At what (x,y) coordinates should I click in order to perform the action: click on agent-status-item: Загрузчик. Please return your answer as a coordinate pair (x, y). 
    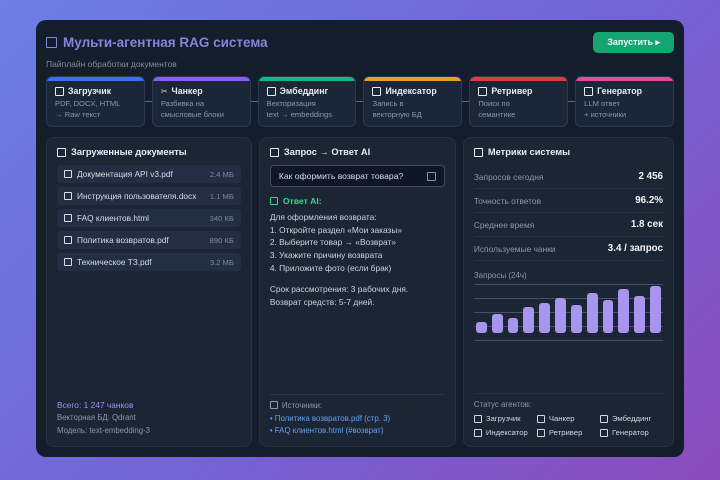
    Looking at the image, I should click on (505, 418).